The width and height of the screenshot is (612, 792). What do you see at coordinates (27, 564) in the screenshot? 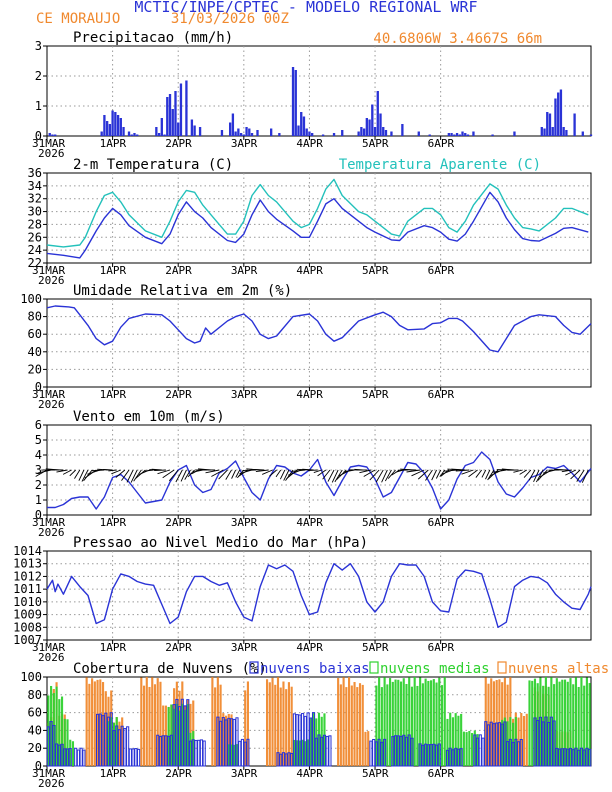
I see `y-tick-label: 1013` at bounding box center [27, 564].